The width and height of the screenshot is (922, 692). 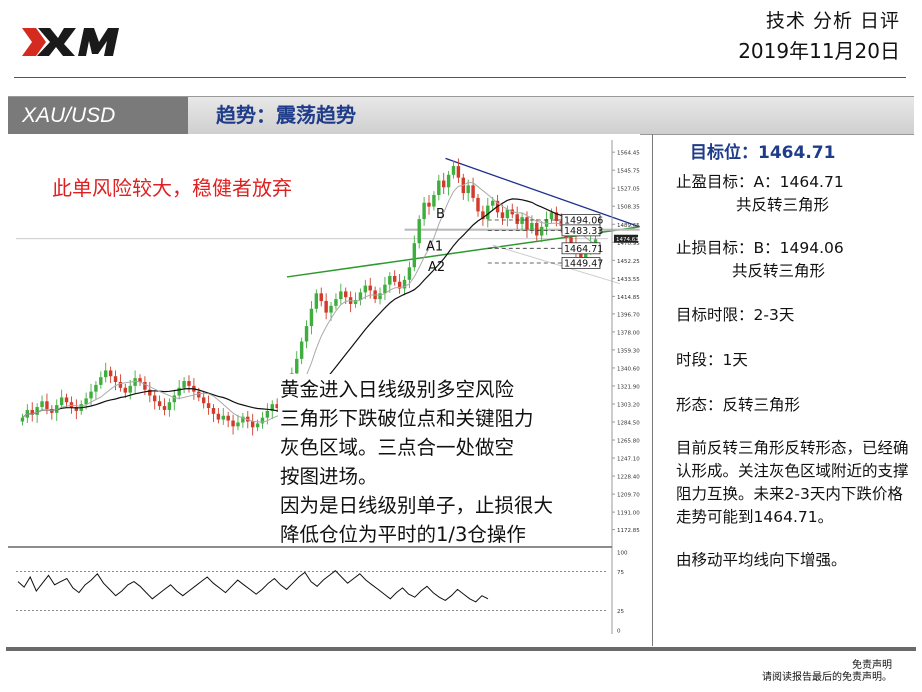 What do you see at coordinates (628, 190) in the screenshot?
I see `price-tick-label: 1527.05` at bounding box center [628, 190].